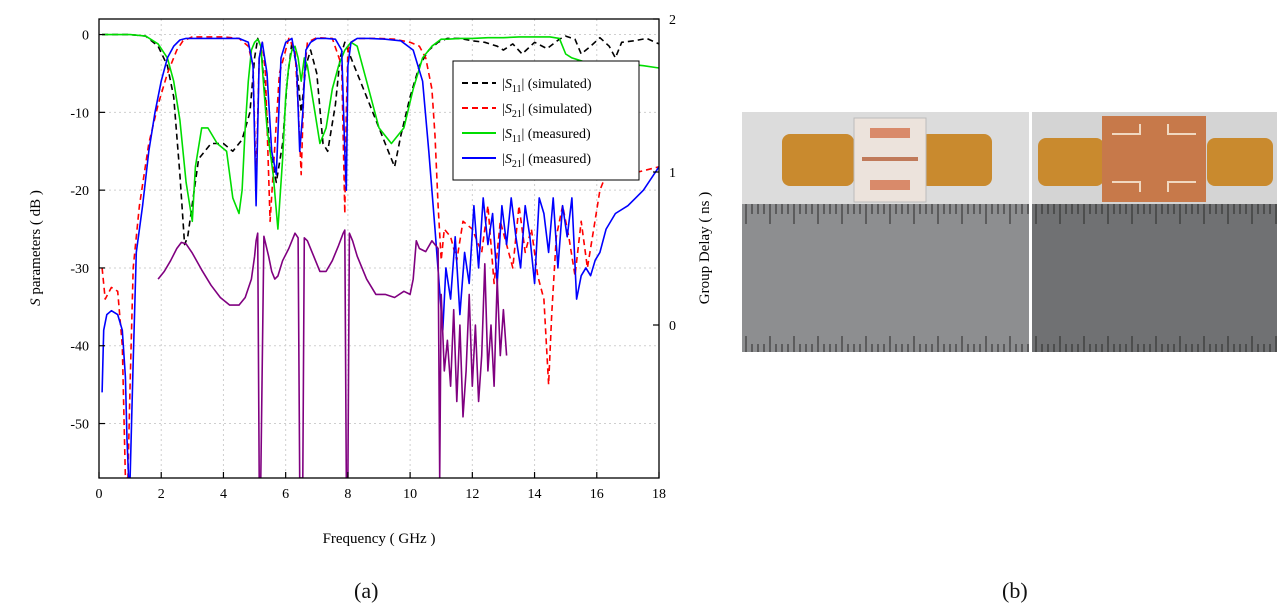  I want to click on x-tick-label: 12, so click(472, 494).